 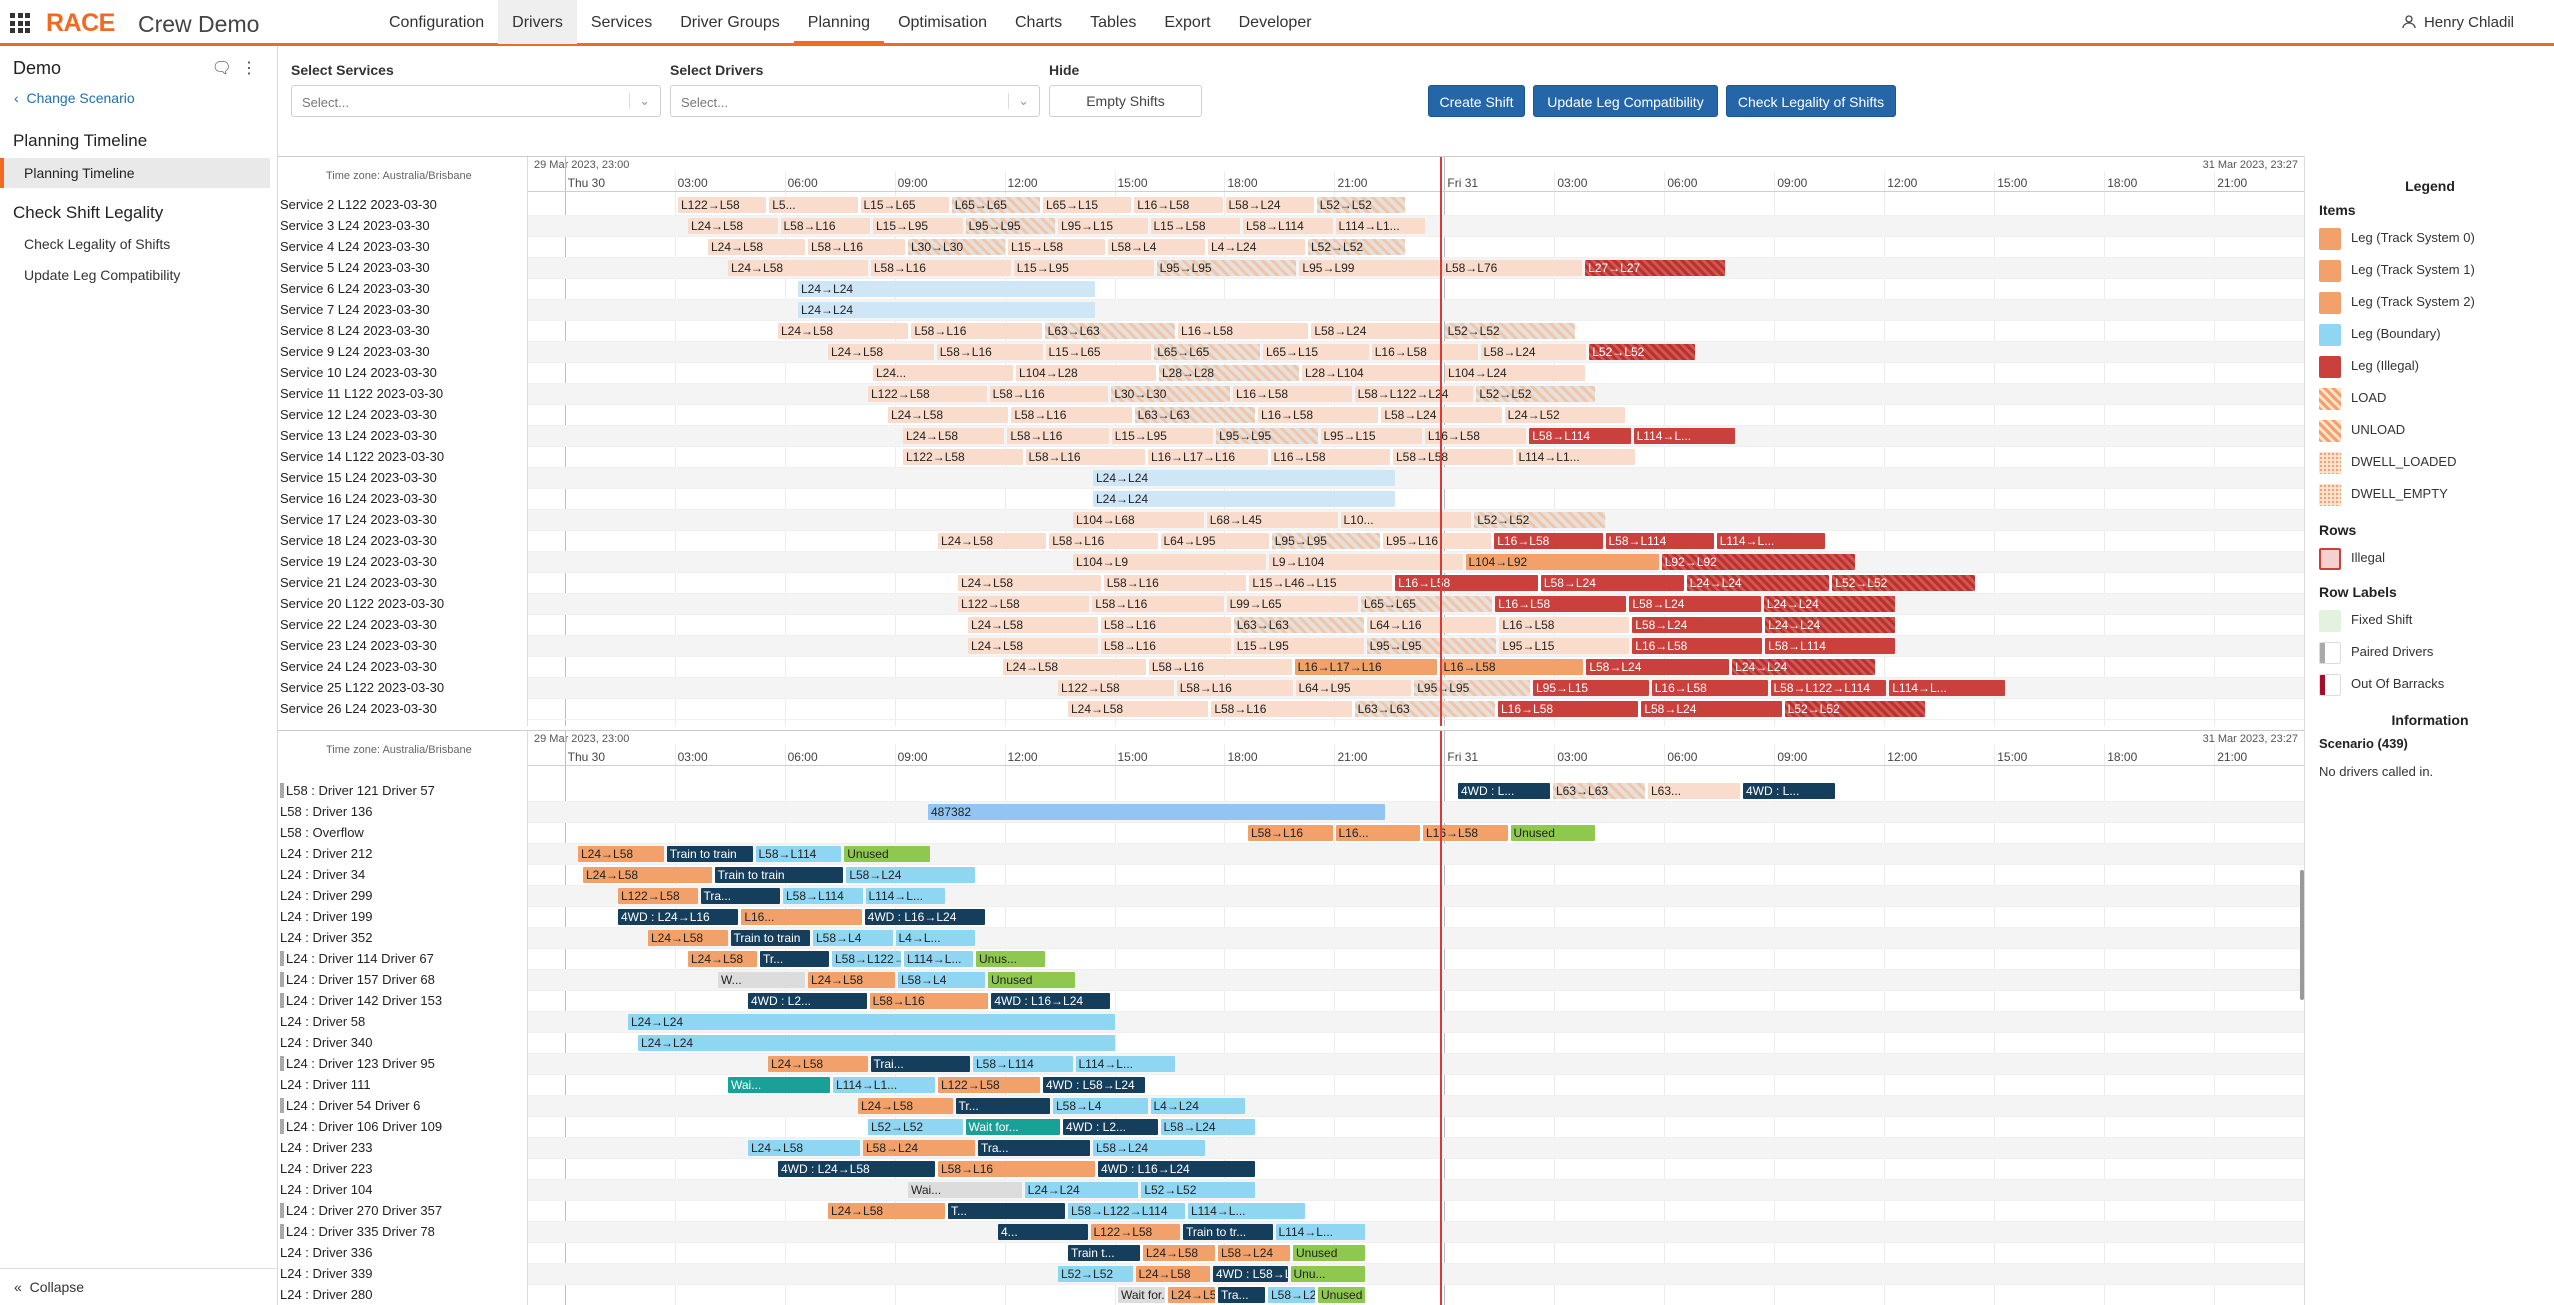 What do you see at coordinates (357, 958) in the screenshot?
I see `driver-row-label: L24 : Driver 114 Driver 67` at bounding box center [357, 958].